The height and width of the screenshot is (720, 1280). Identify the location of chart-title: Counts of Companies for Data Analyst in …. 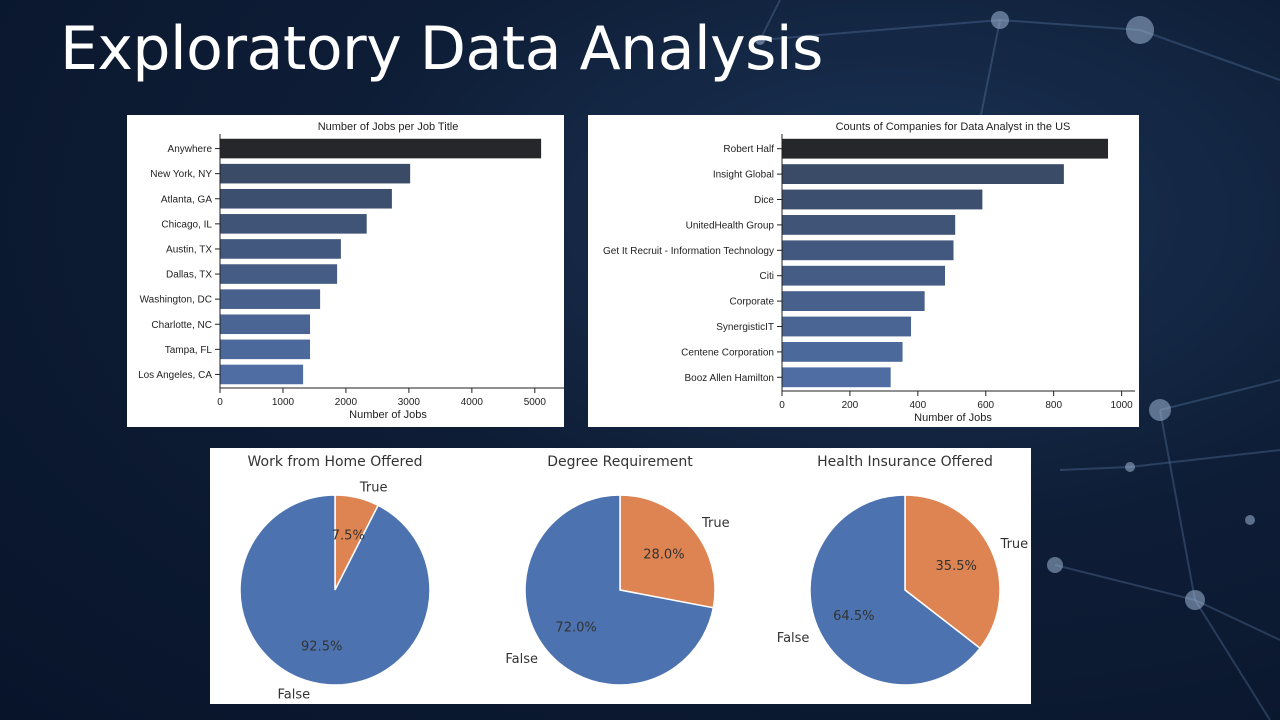
(953, 127).